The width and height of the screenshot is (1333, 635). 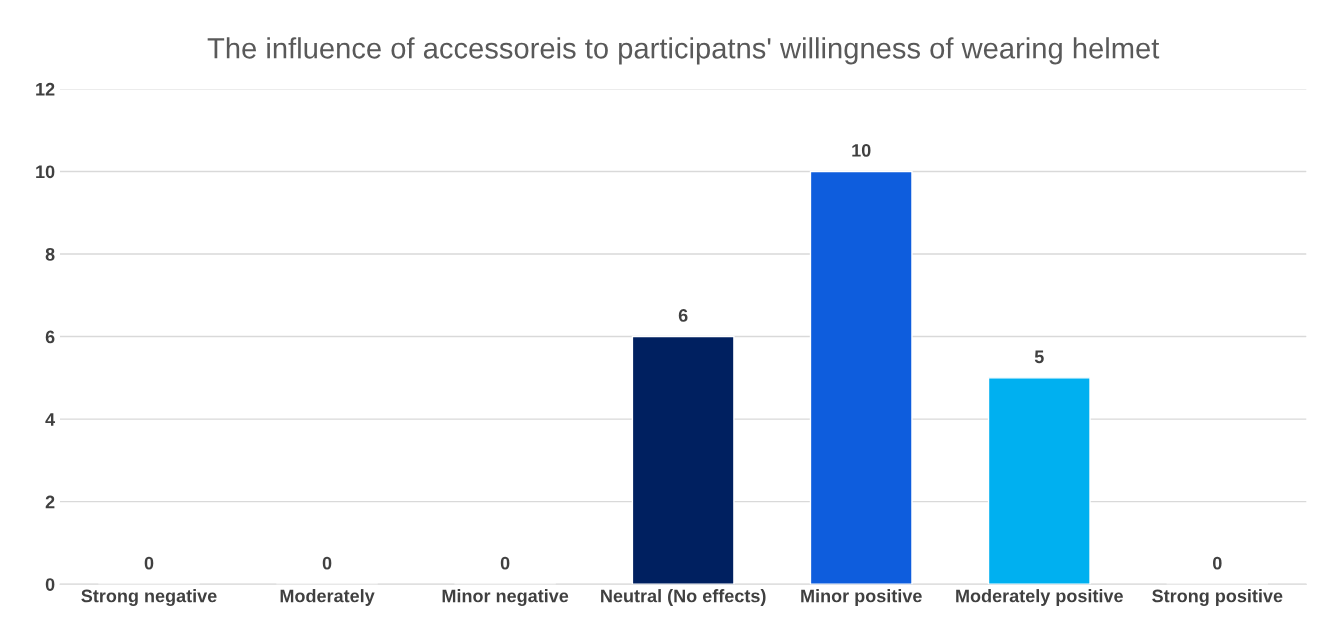 I want to click on x-tick-label: Minor positive, so click(x=861, y=597).